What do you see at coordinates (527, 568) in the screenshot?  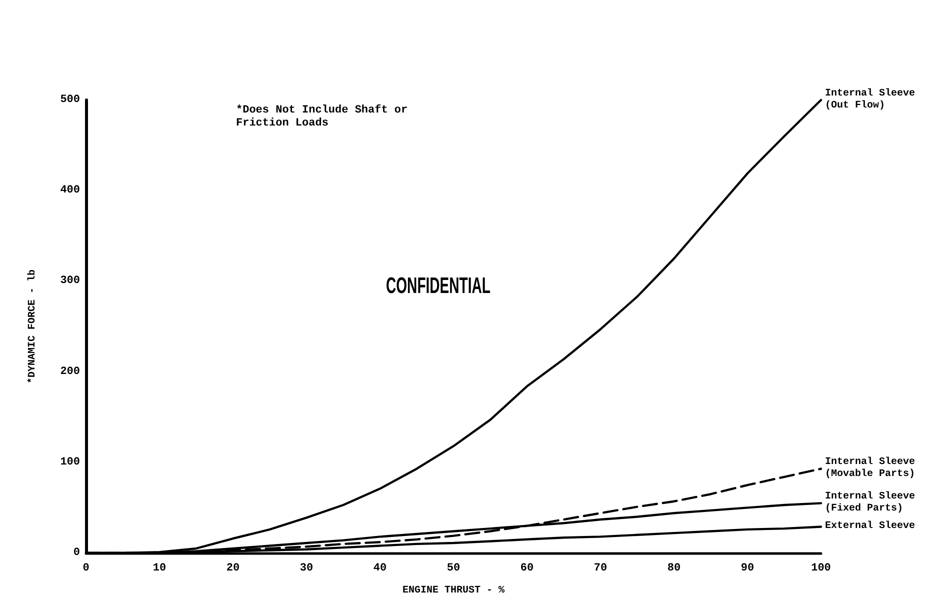 I see `x-tick-label: 60` at bounding box center [527, 568].